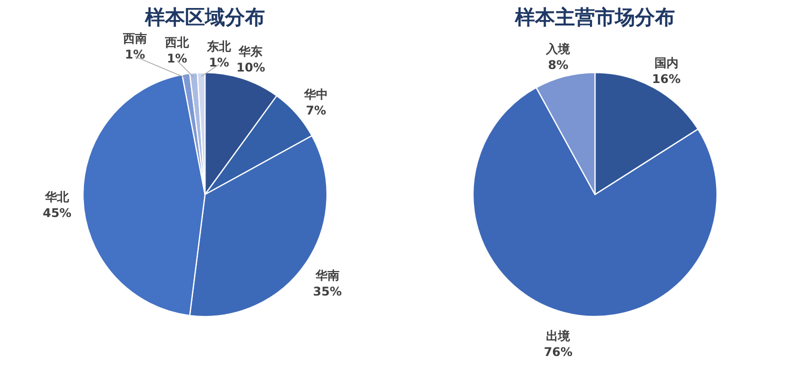 This screenshot has height=365, width=801. What do you see at coordinates (134, 39) in the screenshot?
I see `slice-label: 西南` at bounding box center [134, 39].